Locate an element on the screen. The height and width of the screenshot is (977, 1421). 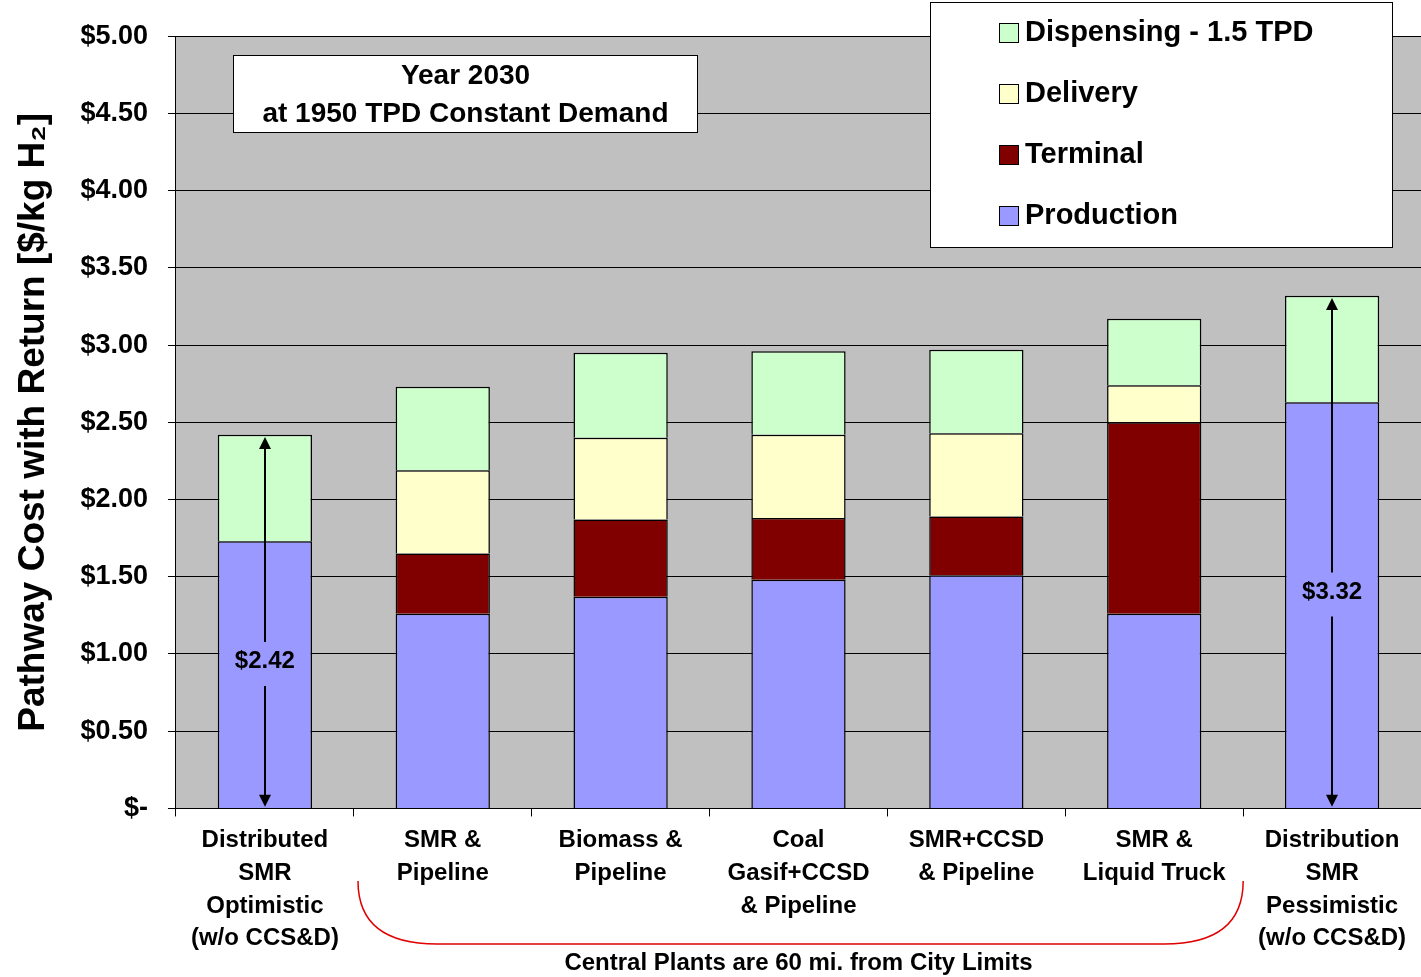
y-tick-label: $1.00 is located at coordinates (114, 652).